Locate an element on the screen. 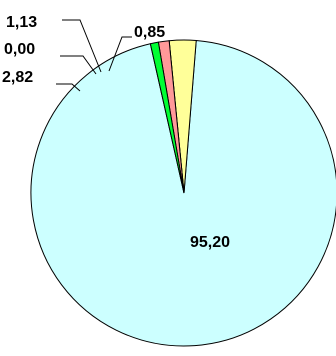  slice-label-2-82: 2,82 is located at coordinates (17, 77).